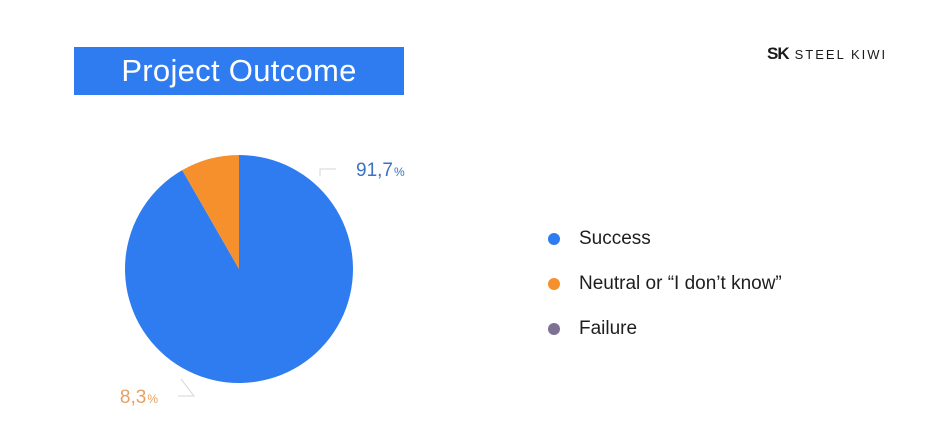  I want to click on legend-item-failure: Failure, so click(665, 328).